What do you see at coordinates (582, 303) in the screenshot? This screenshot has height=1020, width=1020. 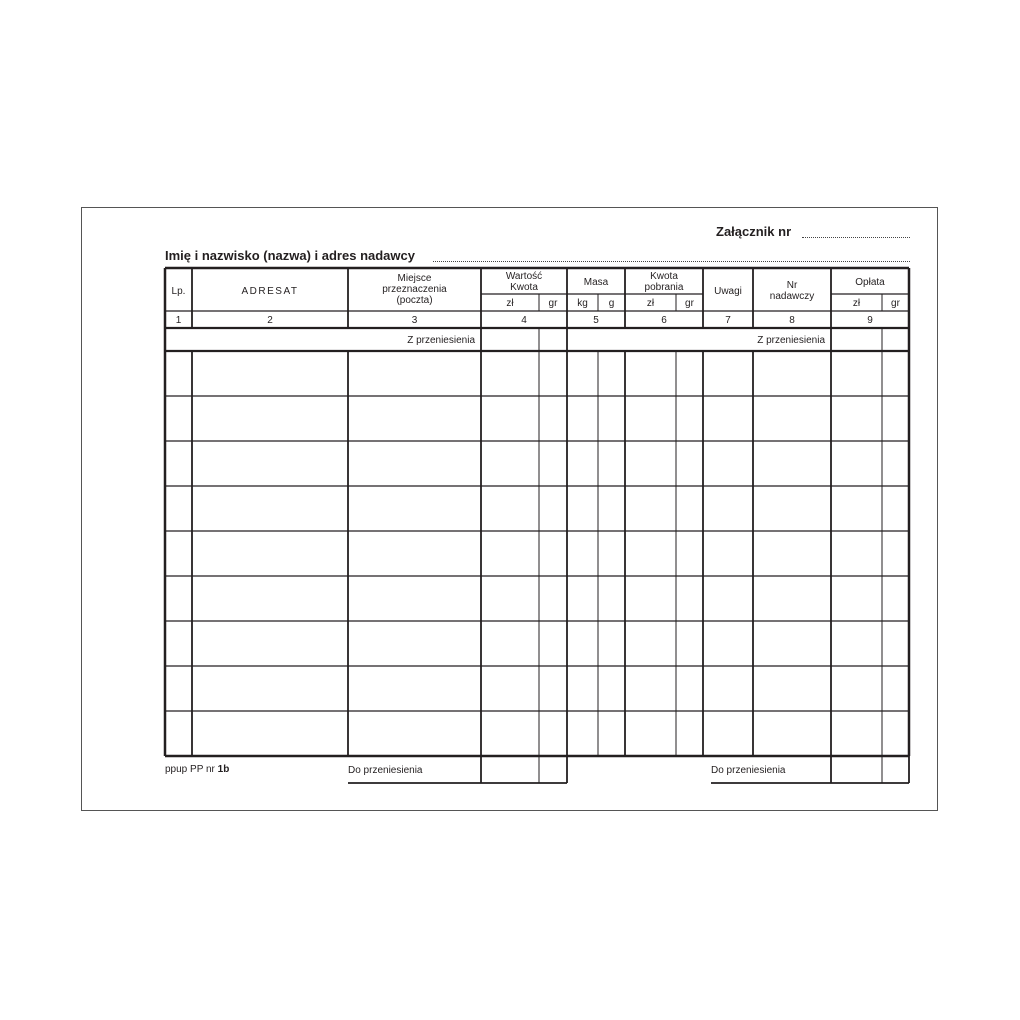 I see `sub-kg: kg` at bounding box center [582, 303].